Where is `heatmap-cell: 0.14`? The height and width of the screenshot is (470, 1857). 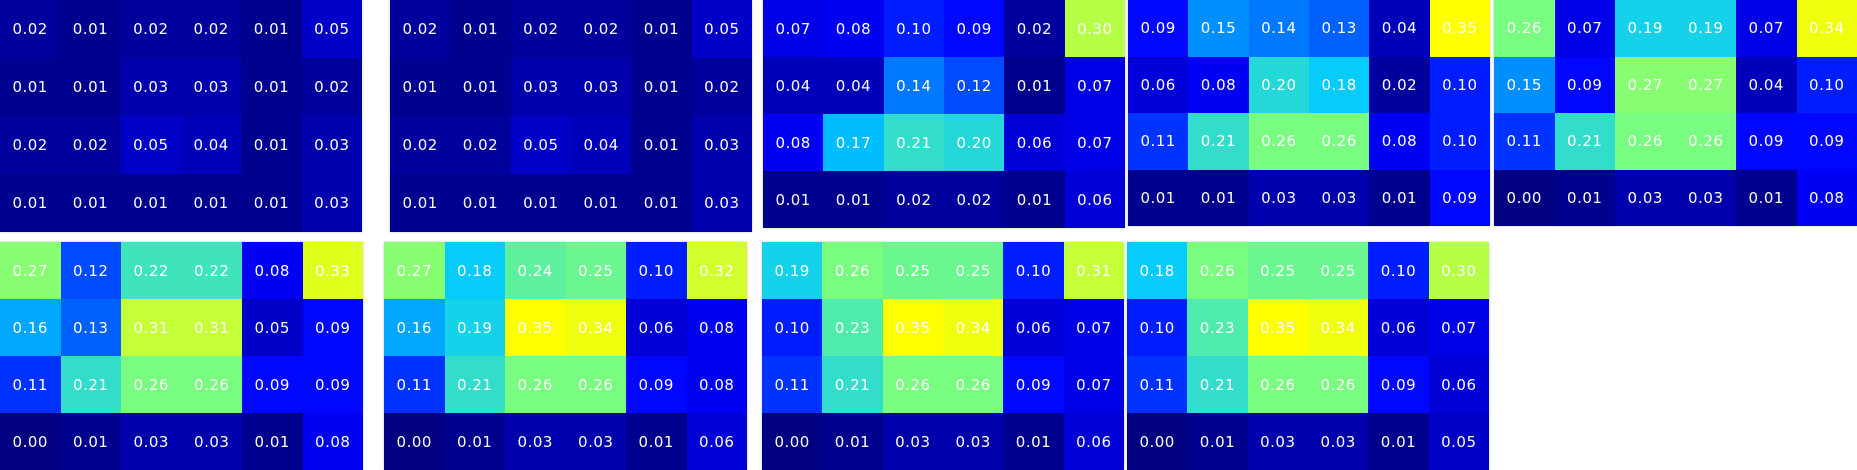
heatmap-cell: 0.14 is located at coordinates (1278, 28).